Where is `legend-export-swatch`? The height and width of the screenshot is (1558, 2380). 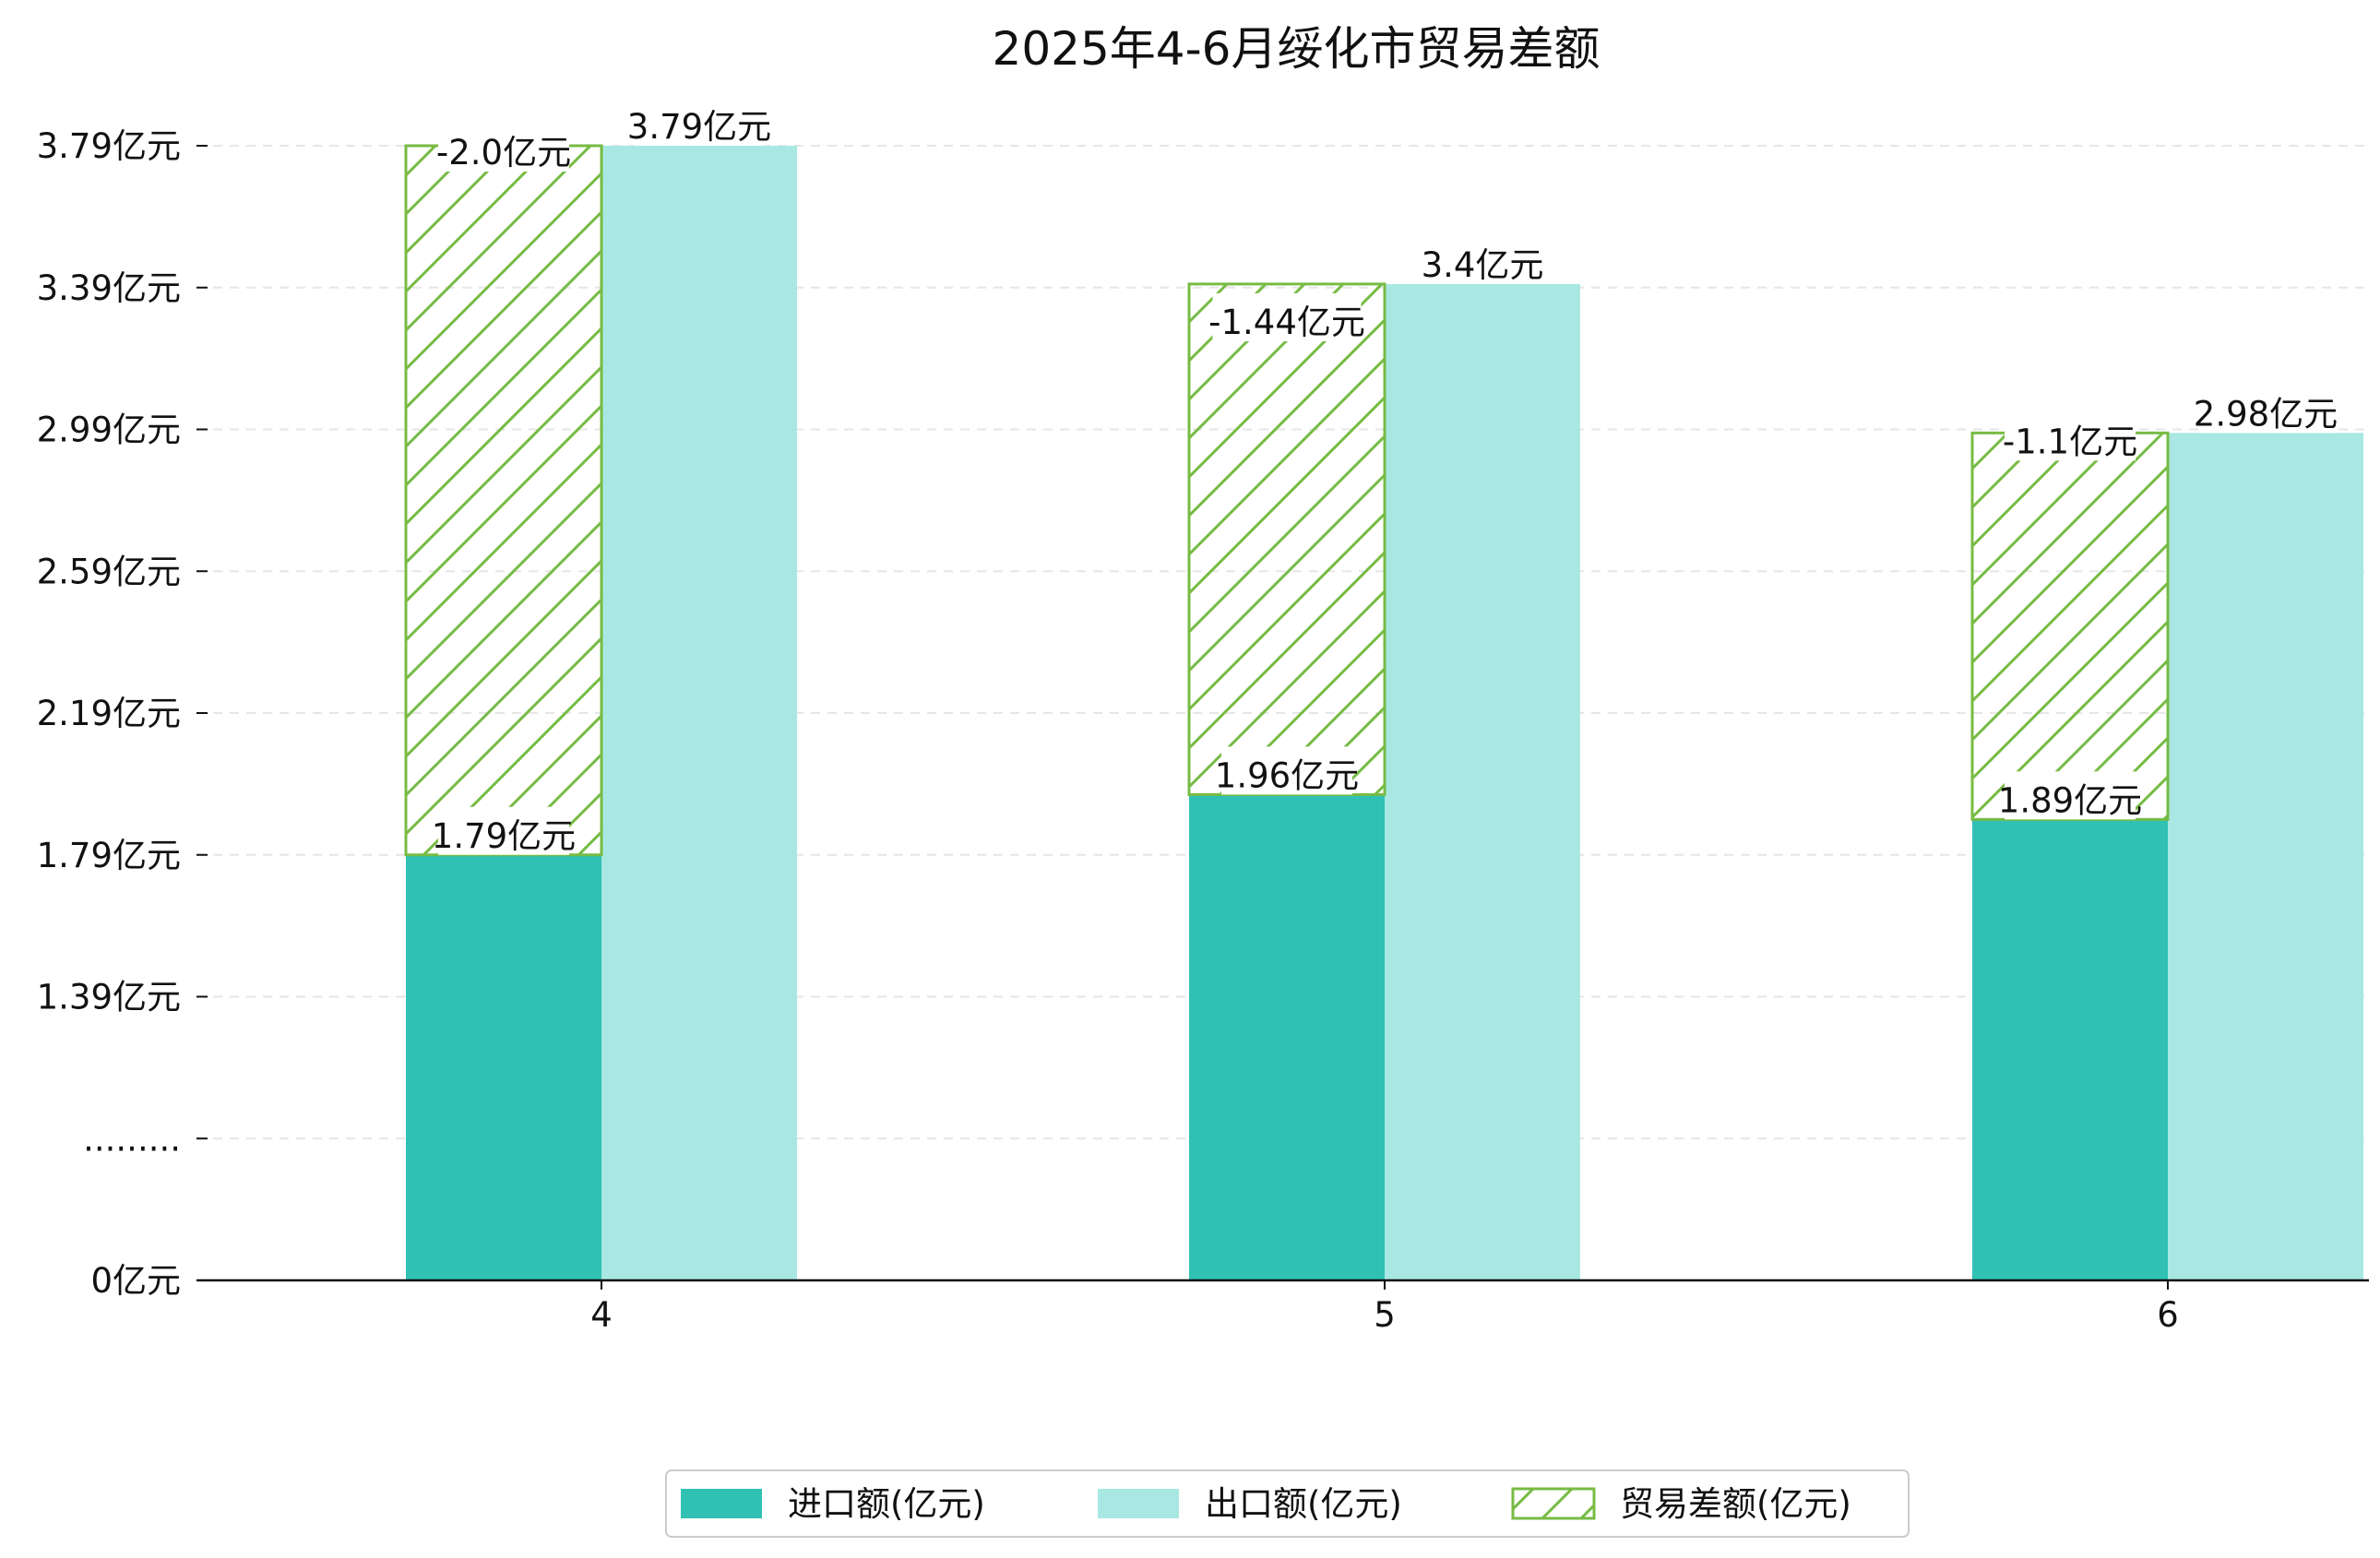
legend-export-swatch is located at coordinates (1138, 1504).